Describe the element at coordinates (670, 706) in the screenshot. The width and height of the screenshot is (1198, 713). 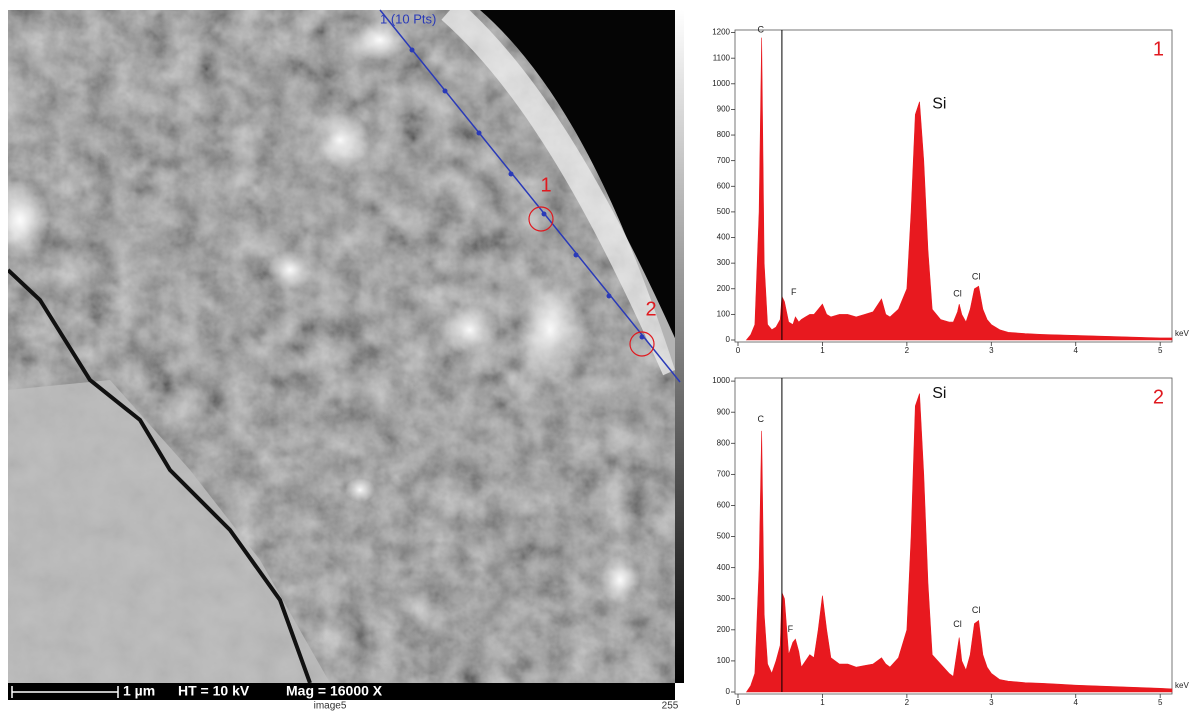
I see `gray-max: 255` at that location.